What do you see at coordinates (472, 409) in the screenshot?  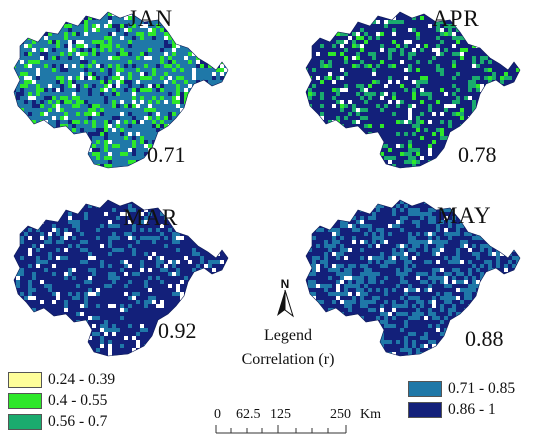 I see `legend-label: 0.86 - 1` at bounding box center [472, 409].